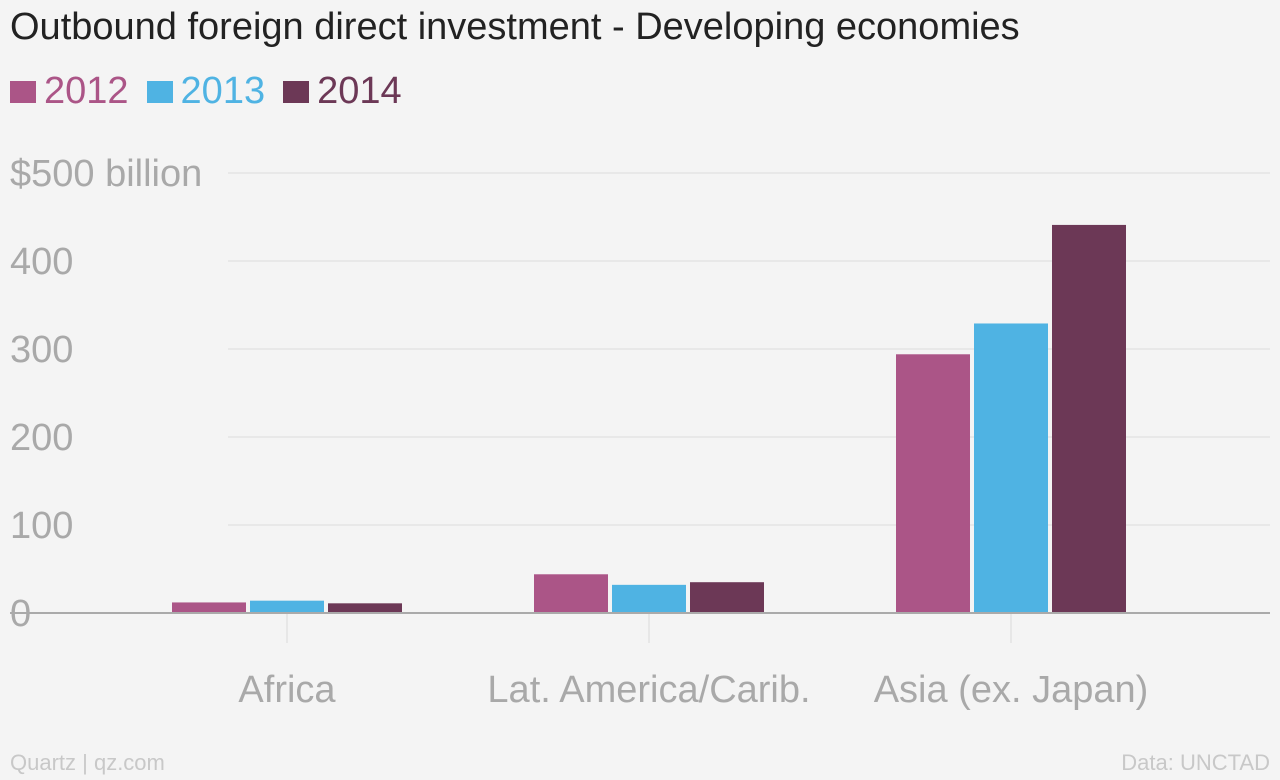 This screenshot has height=780, width=1280. What do you see at coordinates (41, 350) in the screenshot?
I see `y-tick-label: 300` at bounding box center [41, 350].